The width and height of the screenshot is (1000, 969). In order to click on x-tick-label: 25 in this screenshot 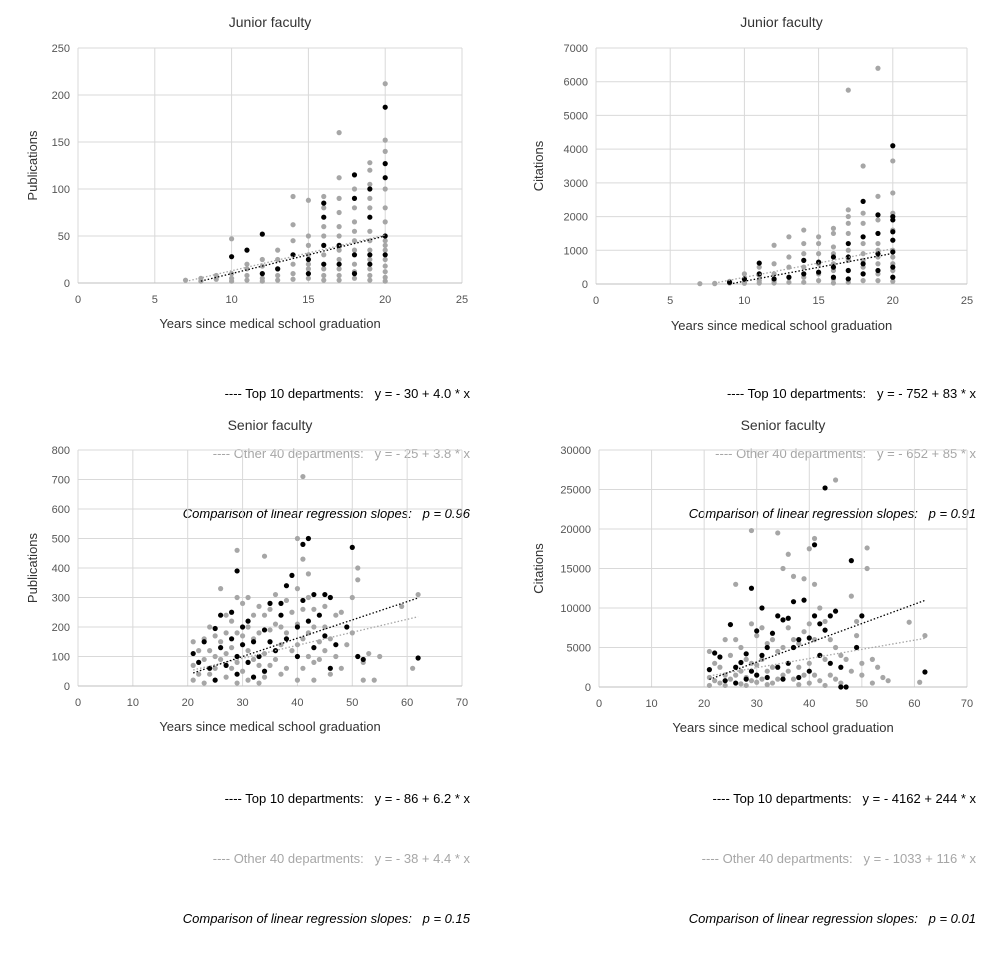, I will do `click(967, 301)`.